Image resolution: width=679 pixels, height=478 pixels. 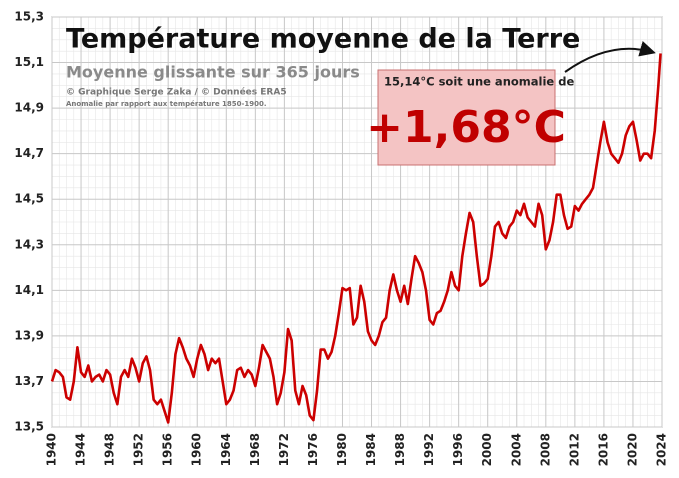 I want to click on x-tick-label: 1956, so click(x=168, y=449).